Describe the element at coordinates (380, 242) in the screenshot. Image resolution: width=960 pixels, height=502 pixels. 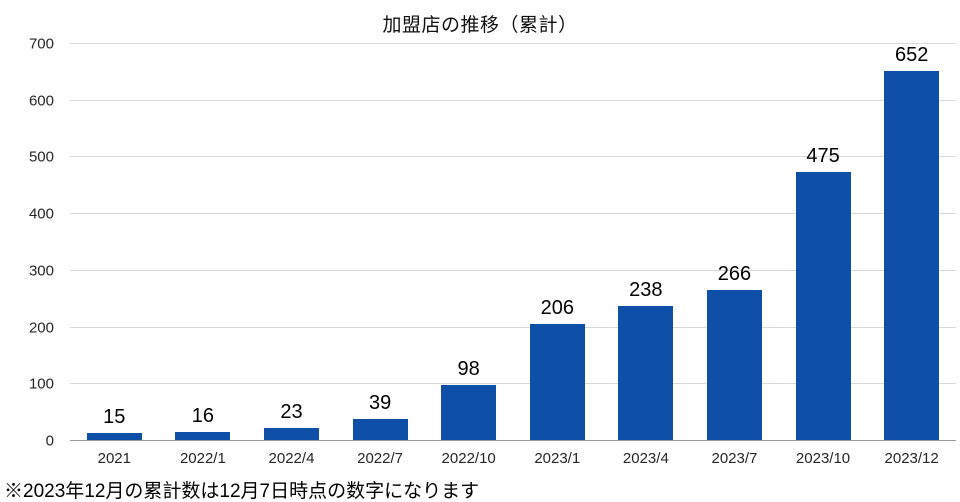
I see `bar-group: 39` at that location.